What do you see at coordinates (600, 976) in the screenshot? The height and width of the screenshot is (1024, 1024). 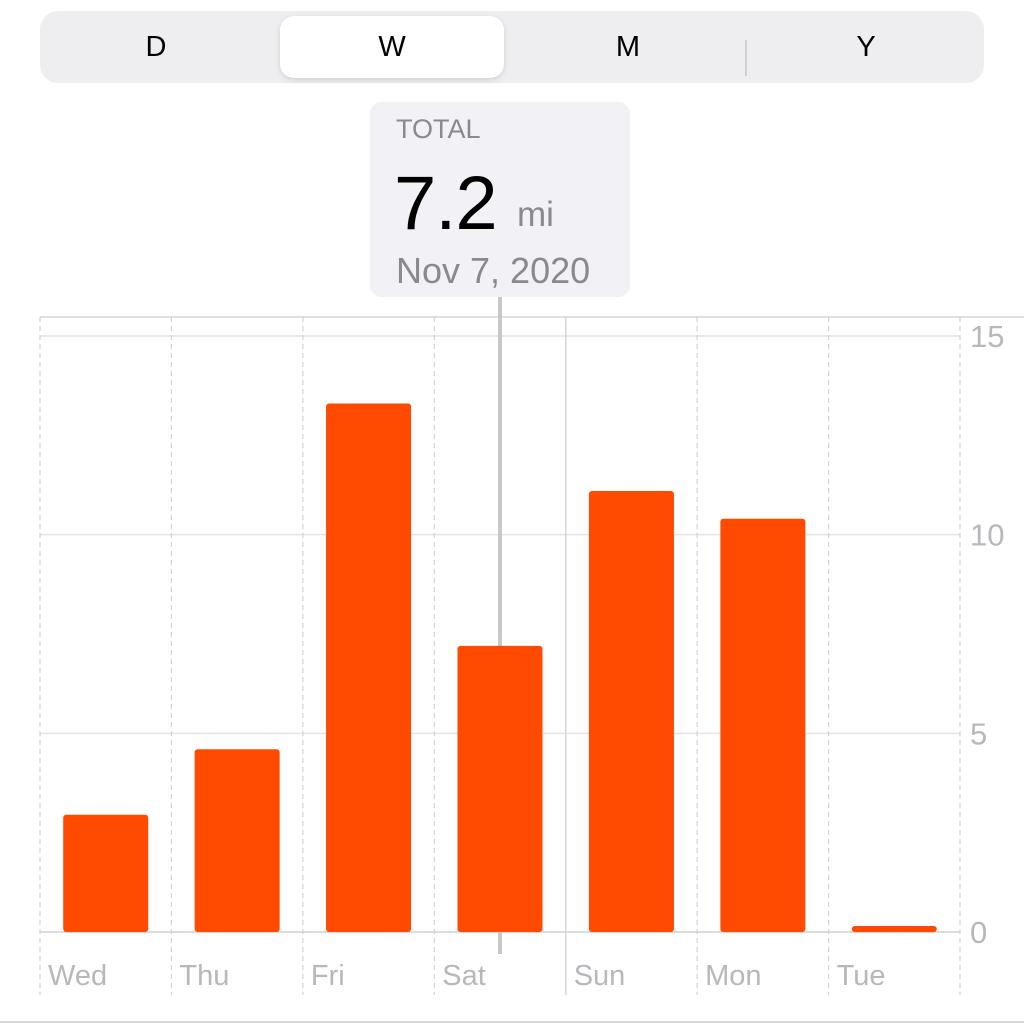 I see `x-tick-label: Sun` at bounding box center [600, 976].